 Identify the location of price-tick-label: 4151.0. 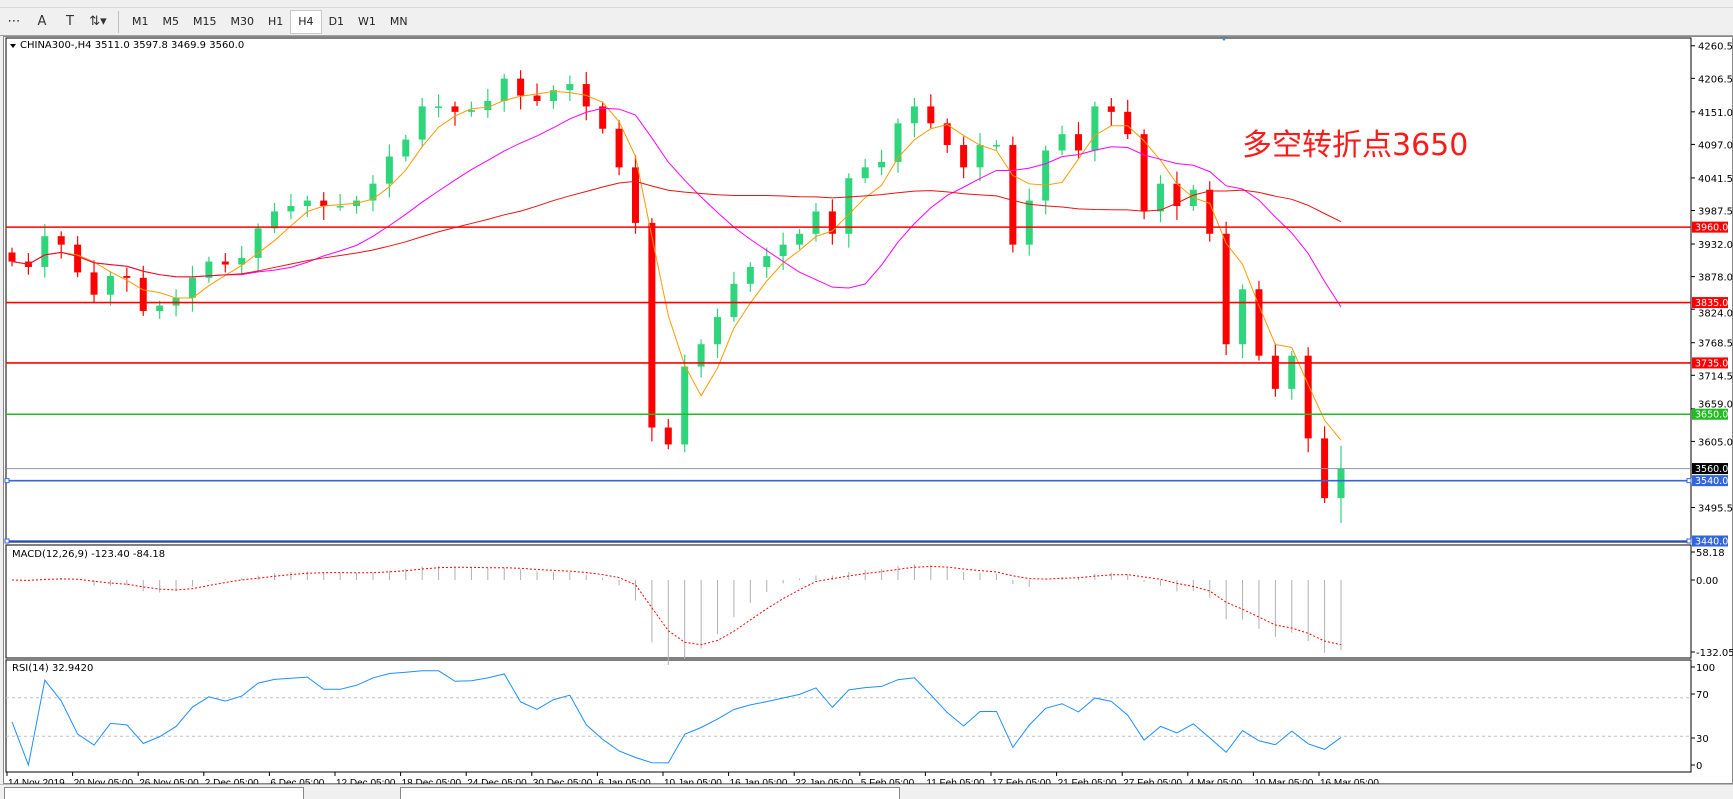
(1715, 113).